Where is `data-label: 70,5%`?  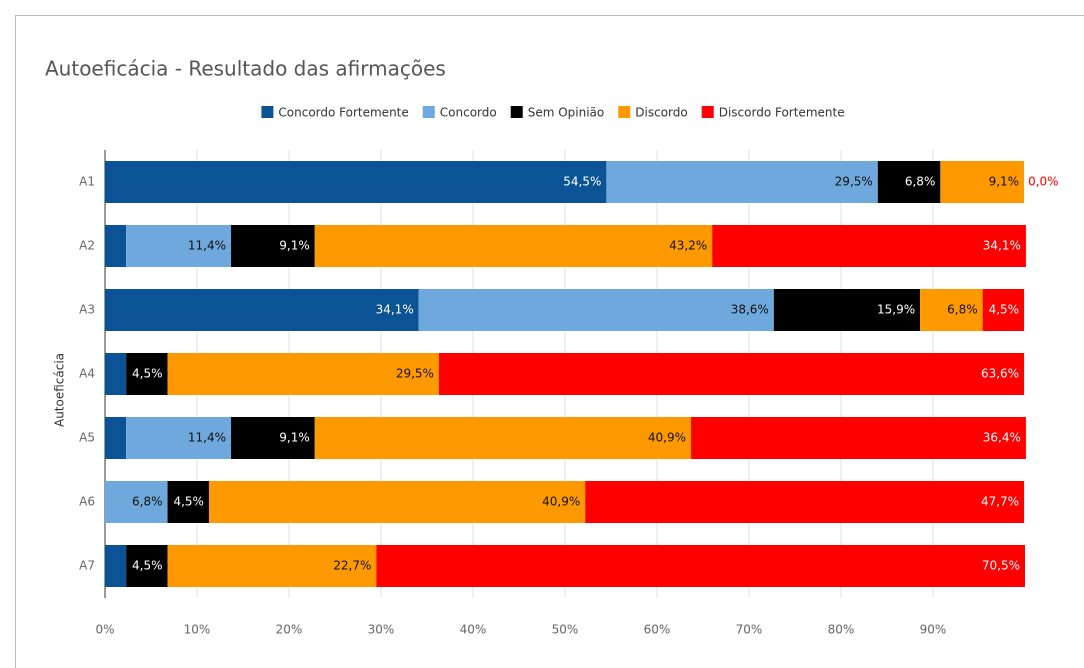
data-label: 70,5% is located at coordinates (1001, 566).